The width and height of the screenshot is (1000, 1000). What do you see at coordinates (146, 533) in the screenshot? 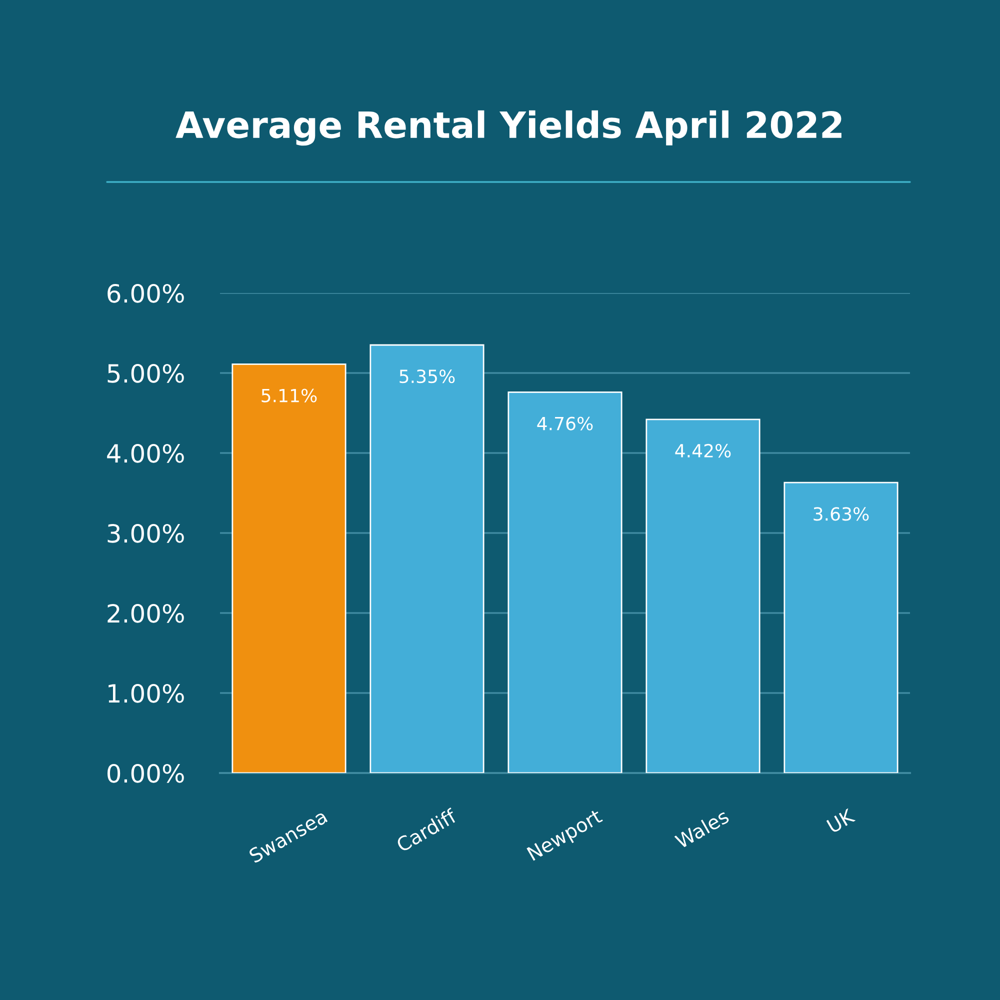
I see `y-tick-label: 3.00%` at bounding box center [146, 533].